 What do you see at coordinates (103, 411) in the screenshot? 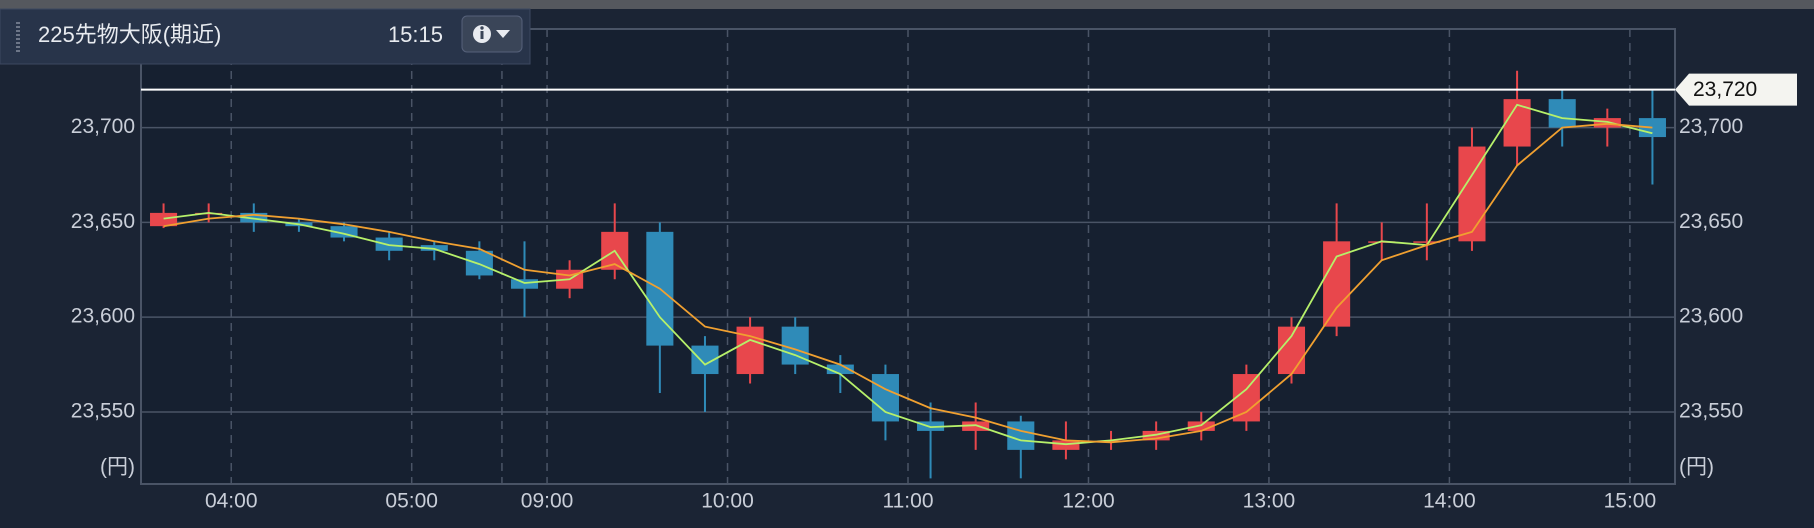
I see `y-tick-label: 23,550` at bounding box center [103, 411].